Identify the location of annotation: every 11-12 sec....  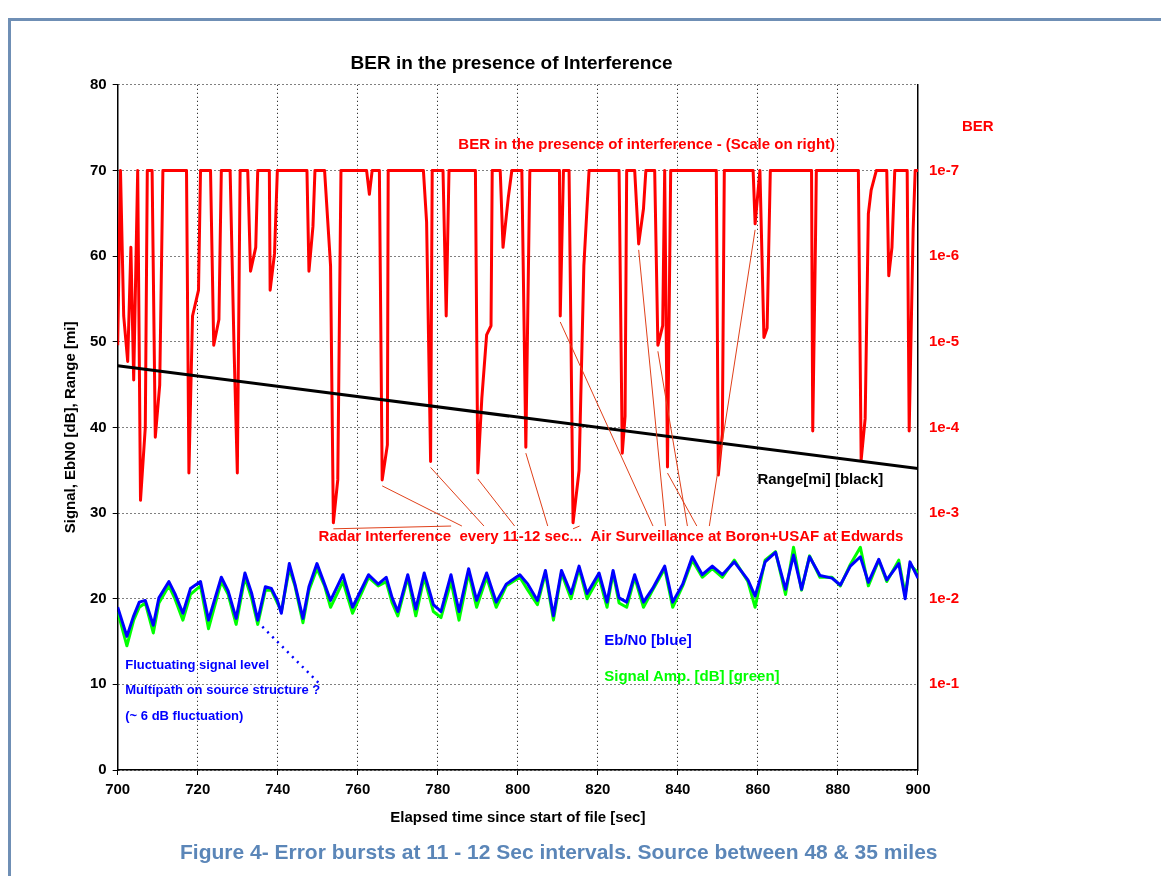
(521, 536).